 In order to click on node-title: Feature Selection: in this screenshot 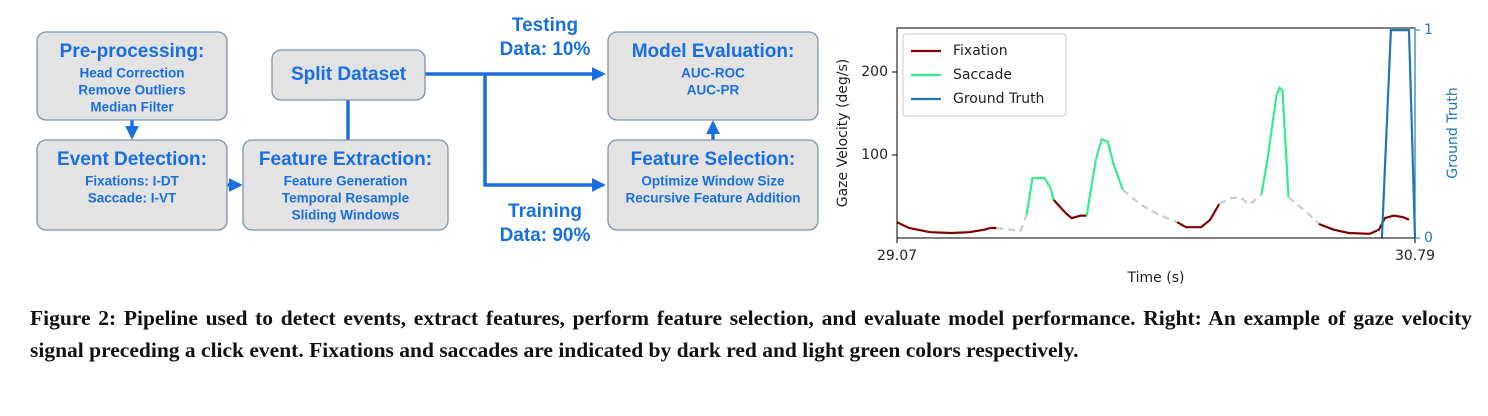, I will do `click(713, 159)`.